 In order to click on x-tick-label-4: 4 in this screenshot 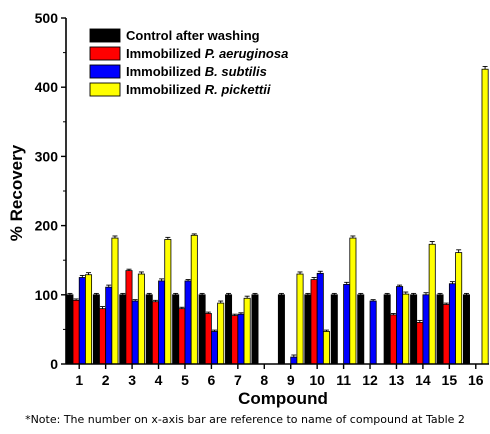, I will do `click(159, 380)`.